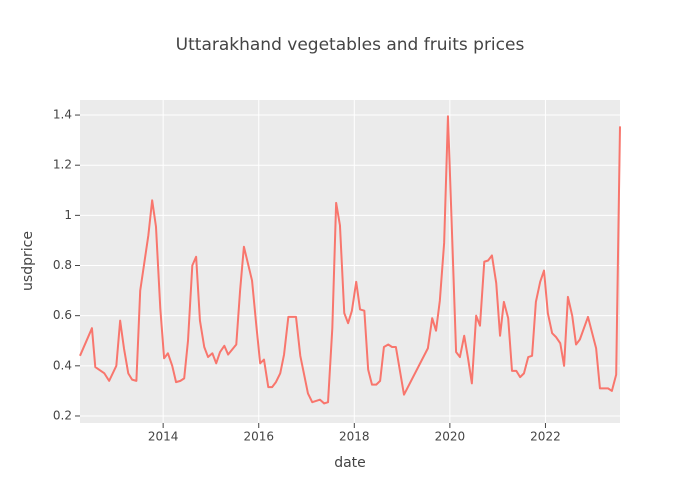 This screenshot has height=500, width=700. What do you see at coordinates (62, 315) in the screenshot?
I see `y-tick-label: 0.6` at bounding box center [62, 315].